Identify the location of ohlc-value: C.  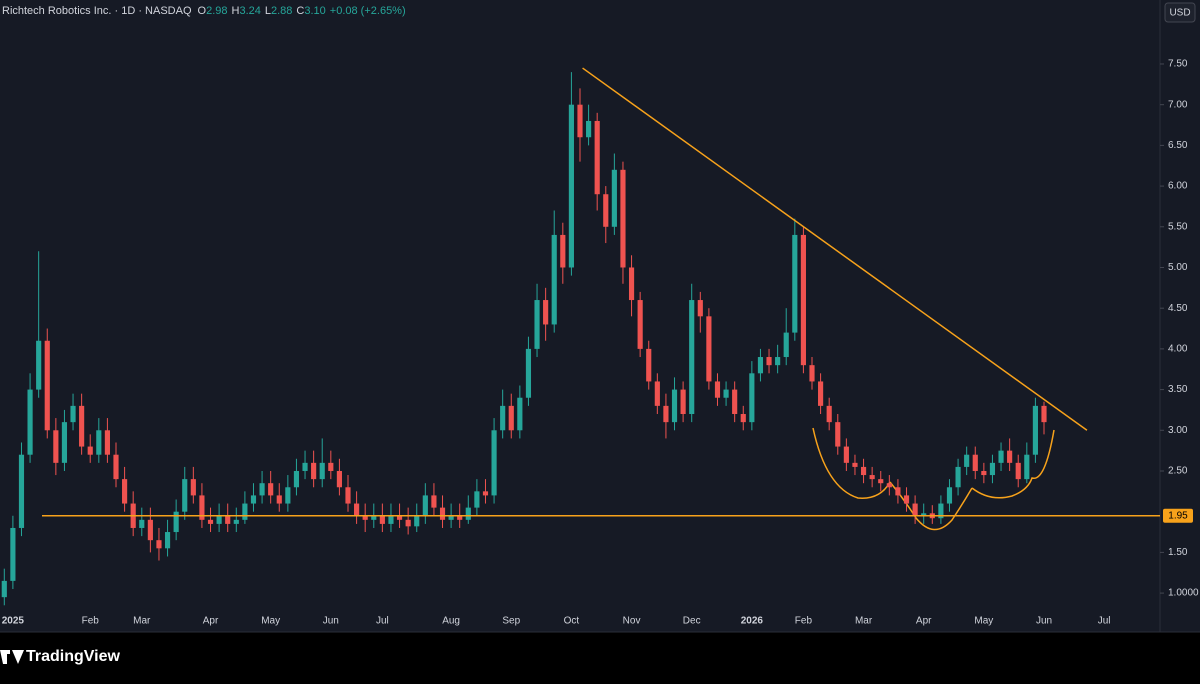
(300, 11).